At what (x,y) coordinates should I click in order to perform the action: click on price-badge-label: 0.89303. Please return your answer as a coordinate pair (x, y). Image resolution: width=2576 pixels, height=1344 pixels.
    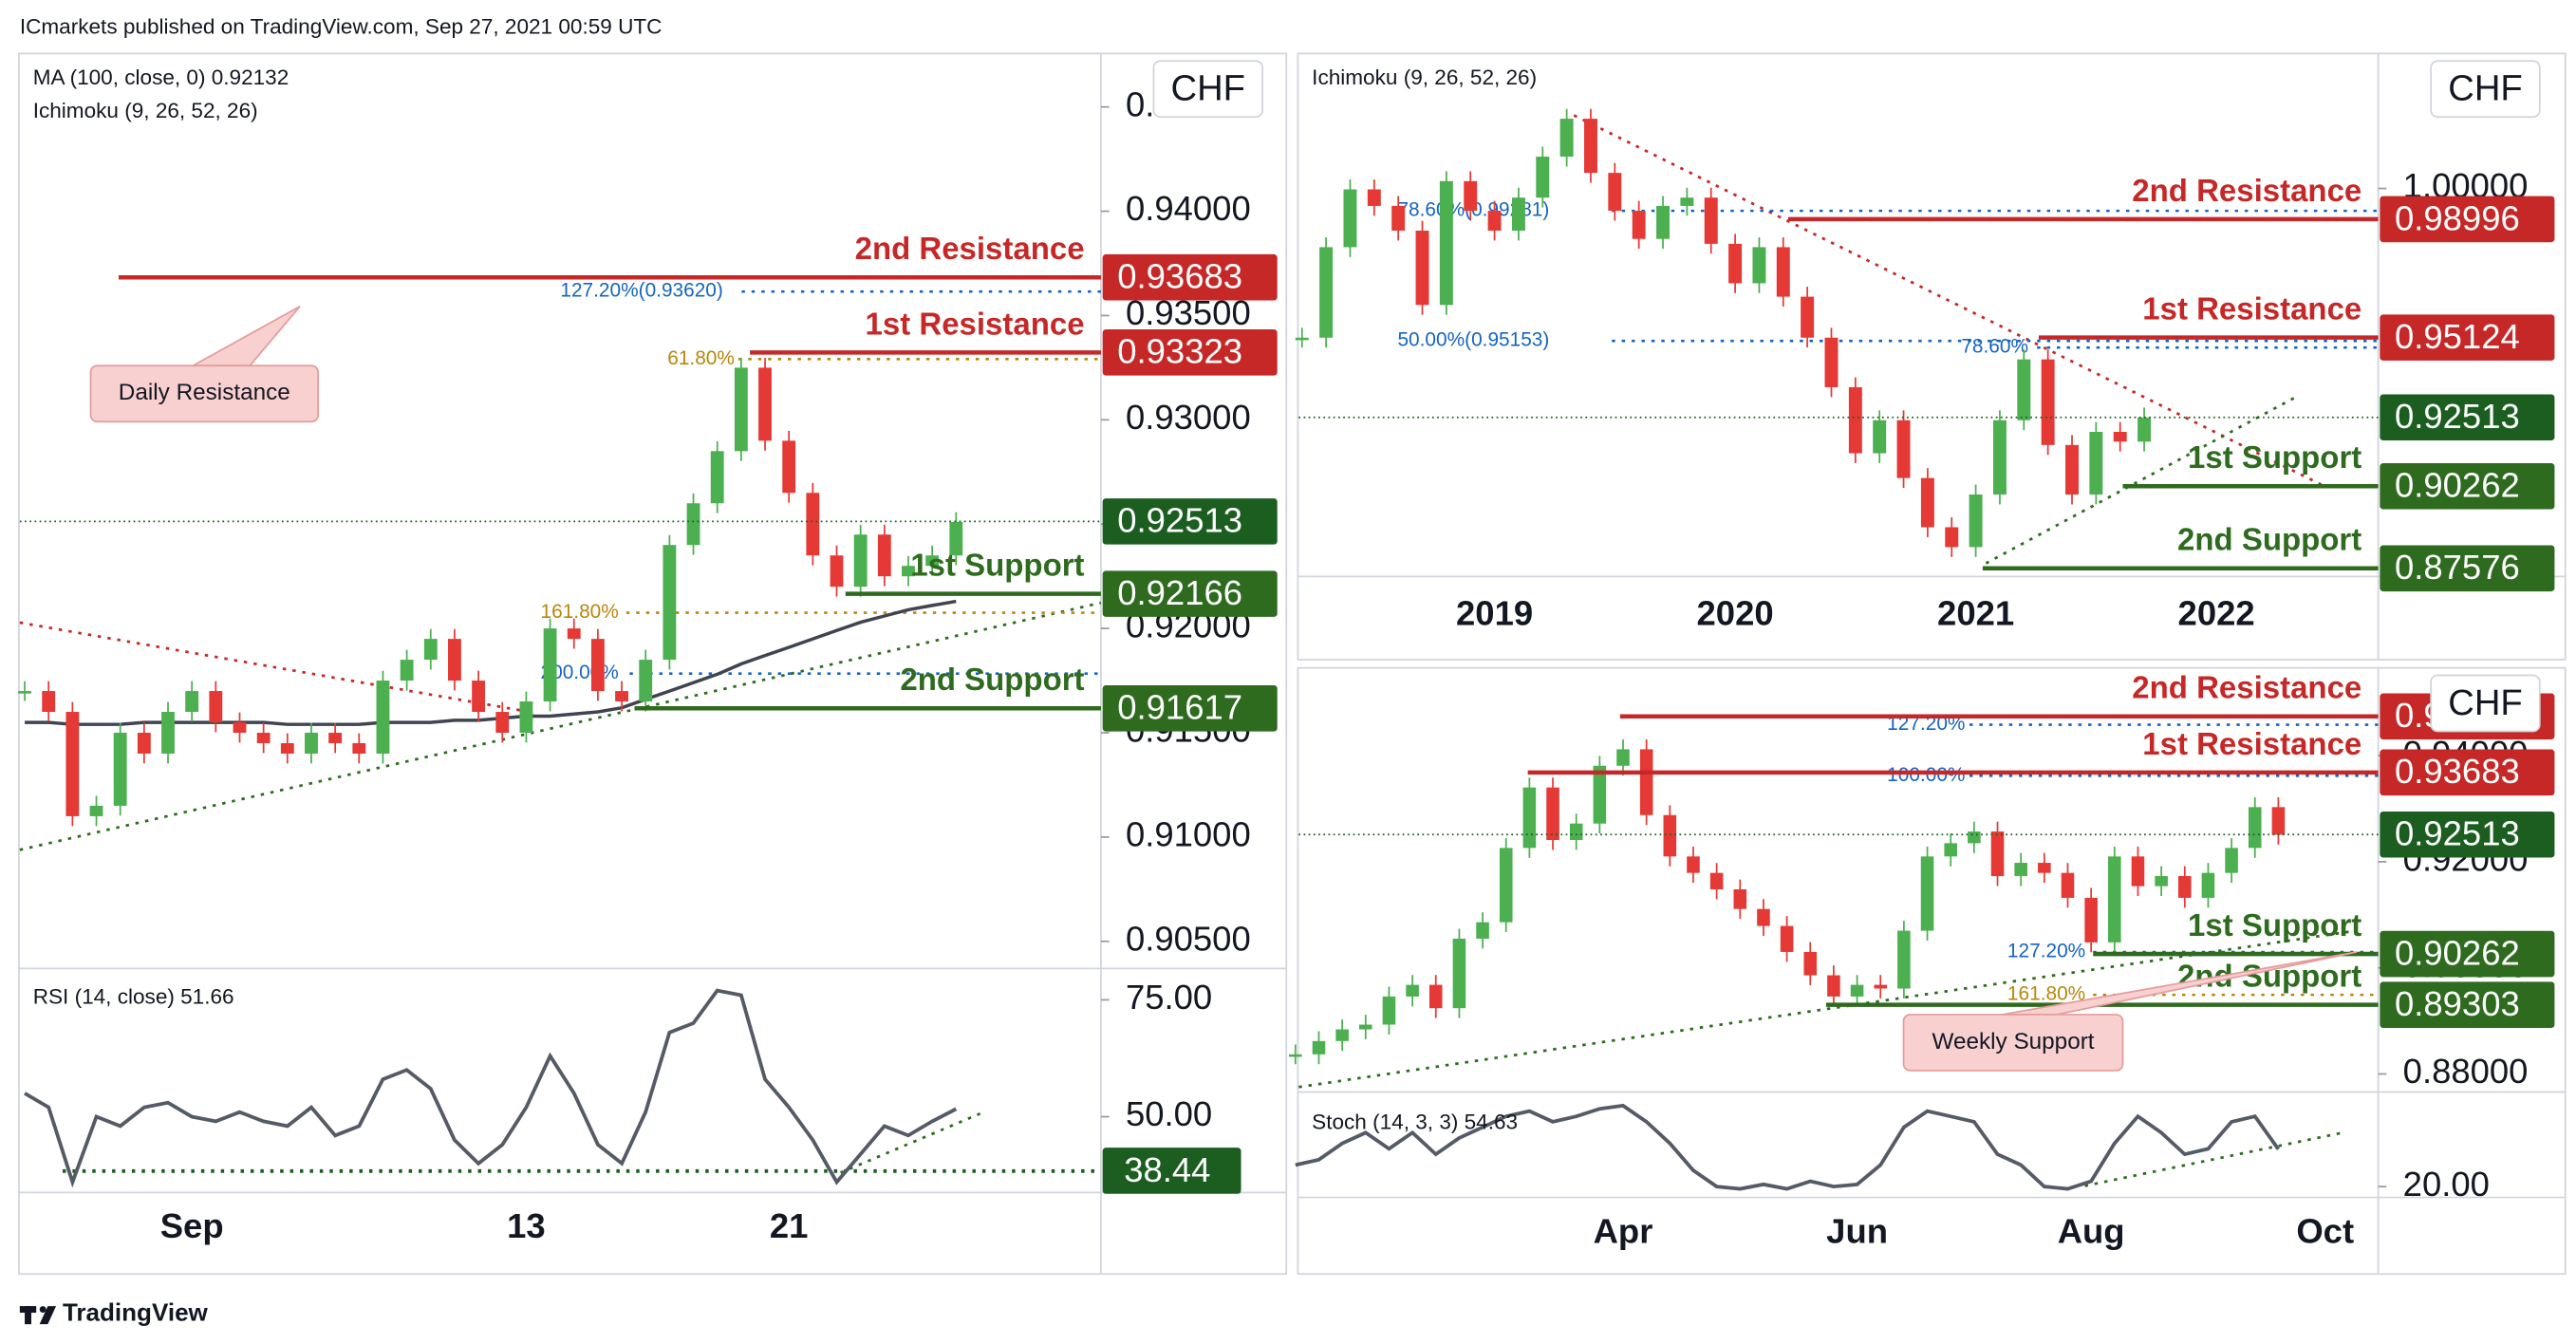
    Looking at the image, I should click on (2457, 1004).